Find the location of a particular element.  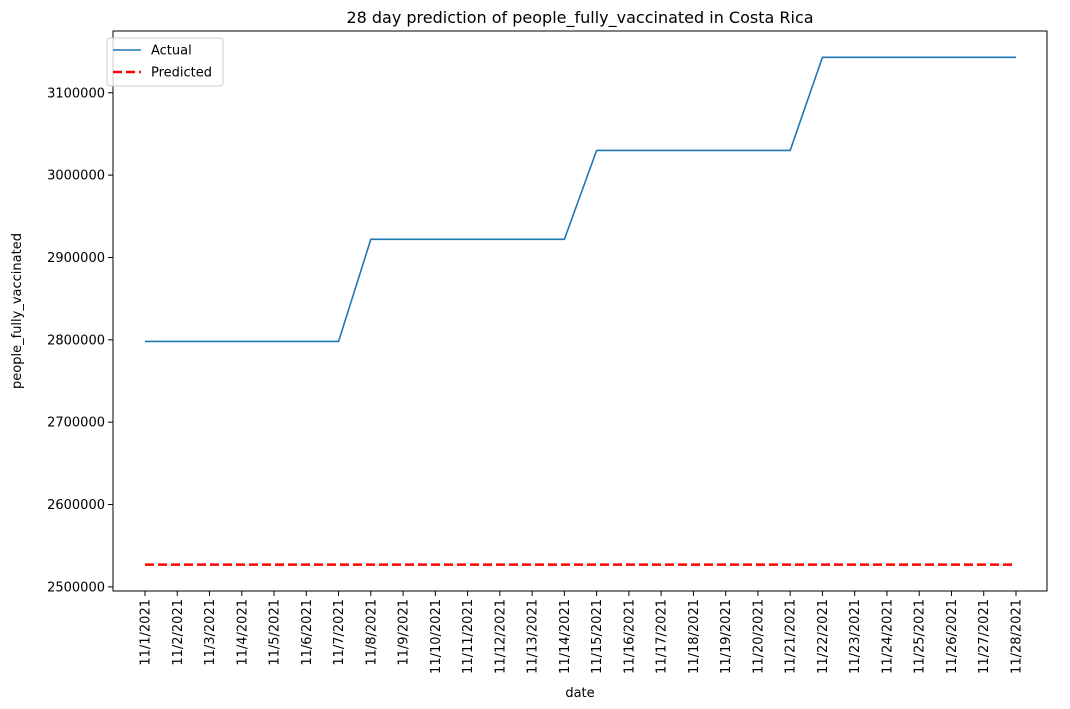

x-tick-label: 11/11/2021 is located at coordinates (468, 636).